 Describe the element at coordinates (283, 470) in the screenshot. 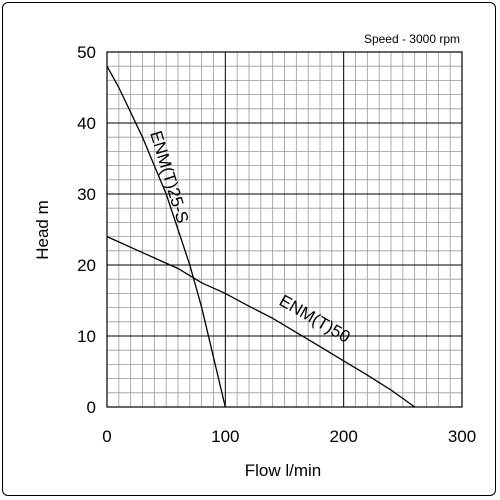

I see `x-axis-label: Flow l/min` at that location.